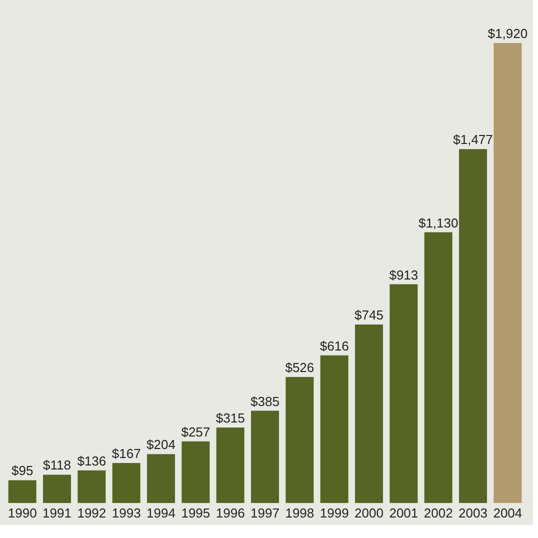 This screenshot has width=538, height=538. I want to click on x-tick-label: 2002, so click(438, 513).